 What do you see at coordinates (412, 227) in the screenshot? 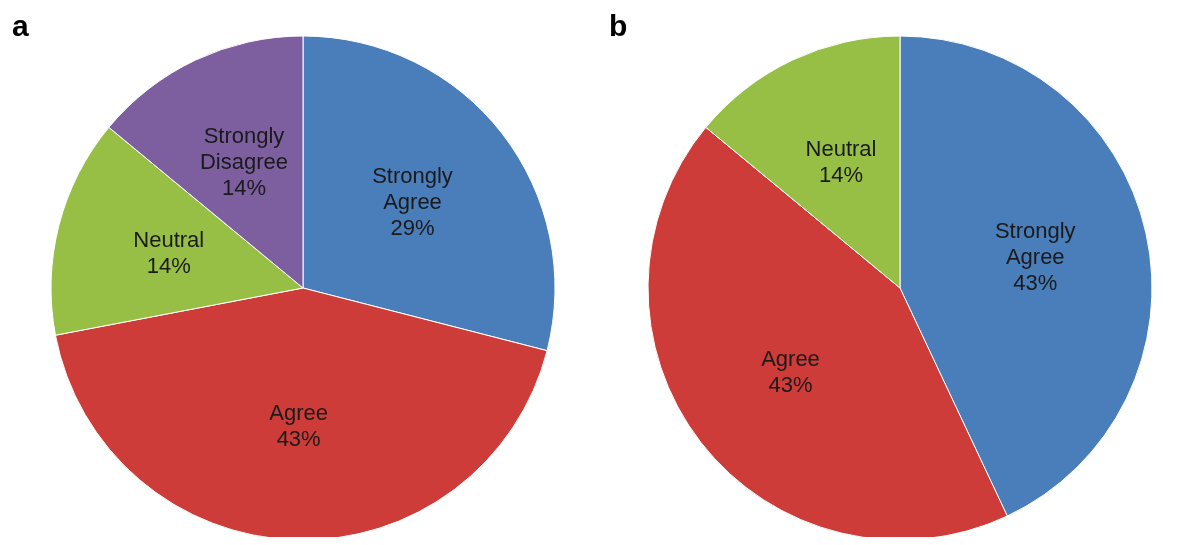
I see `data-label: 29%` at bounding box center [412, 227].